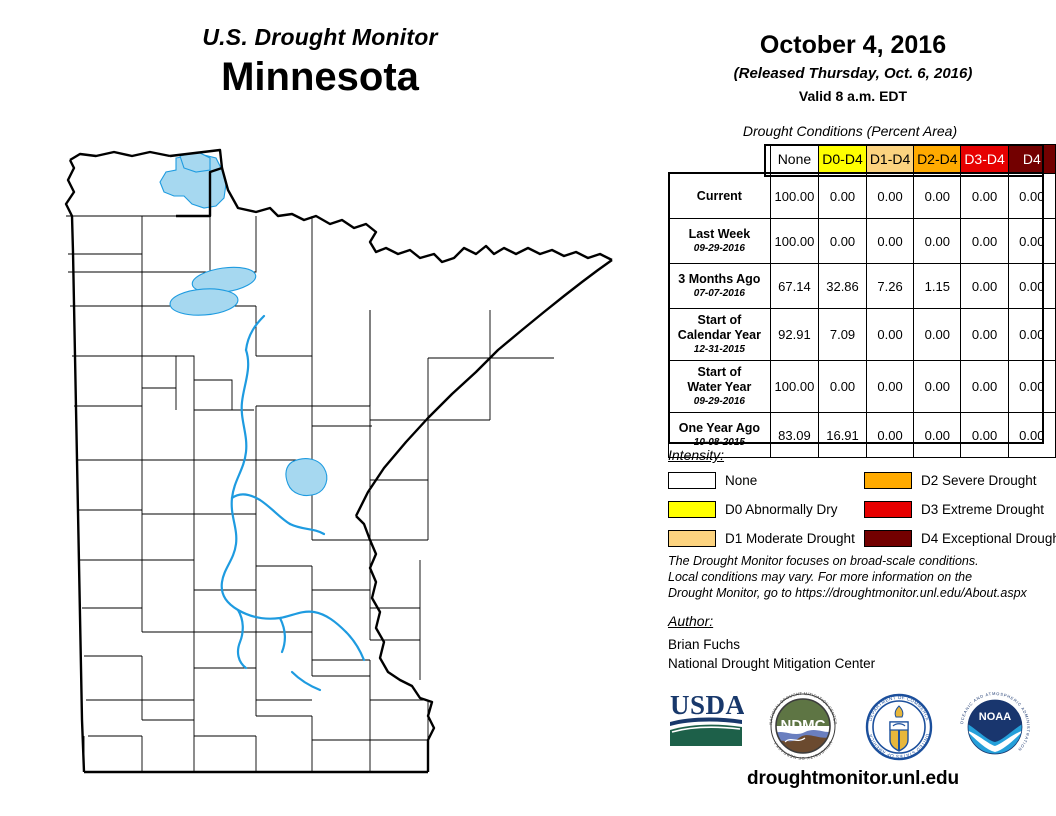 This screenshot has height=816, width=1056. I want to click on row-label-text: Current, so click(719, 195).